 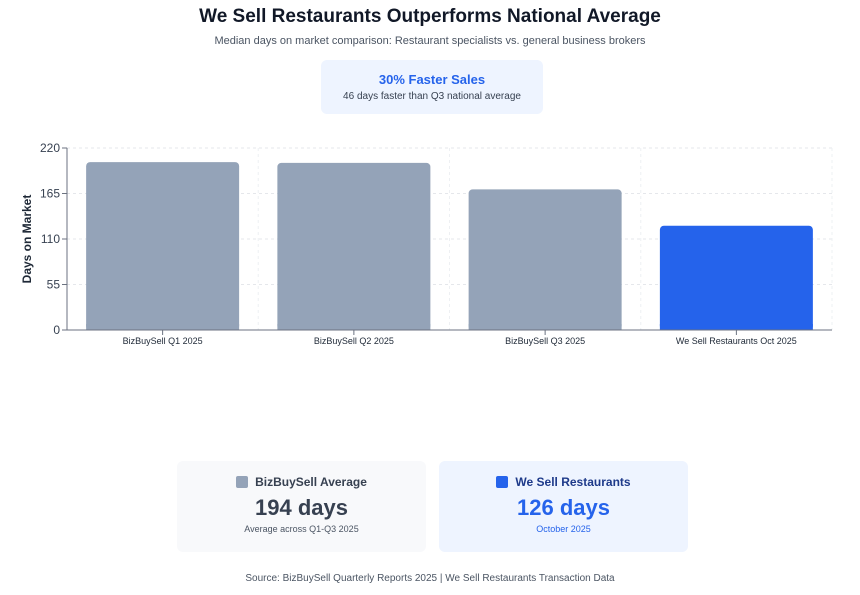 I want to click on general-card-value: 194 days, so click(x=301, y=507).